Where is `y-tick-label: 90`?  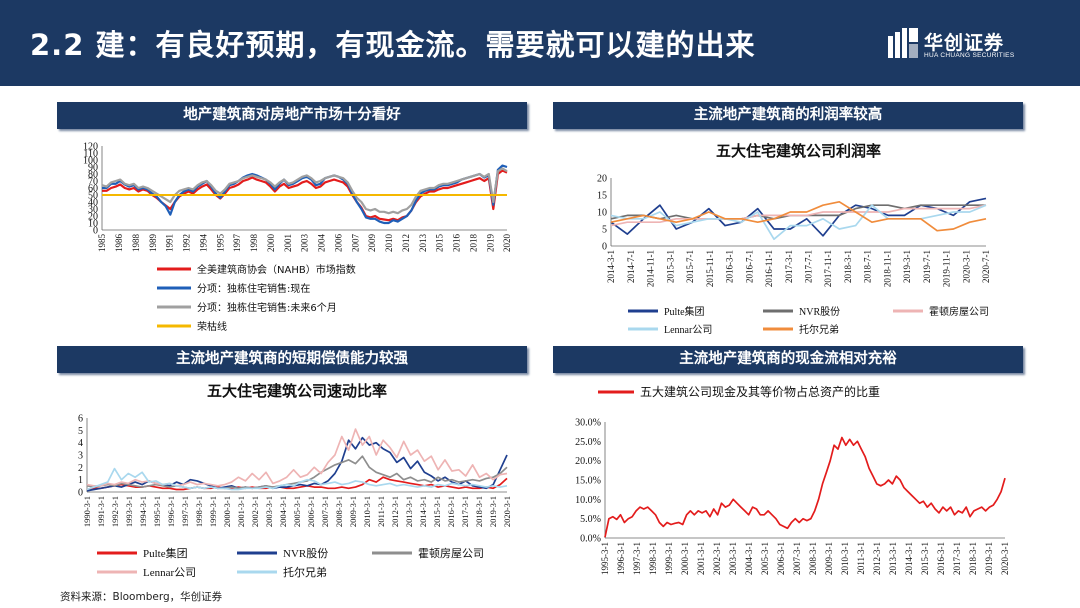
y-tick-label: 90 is located at coordinates (93, 168).